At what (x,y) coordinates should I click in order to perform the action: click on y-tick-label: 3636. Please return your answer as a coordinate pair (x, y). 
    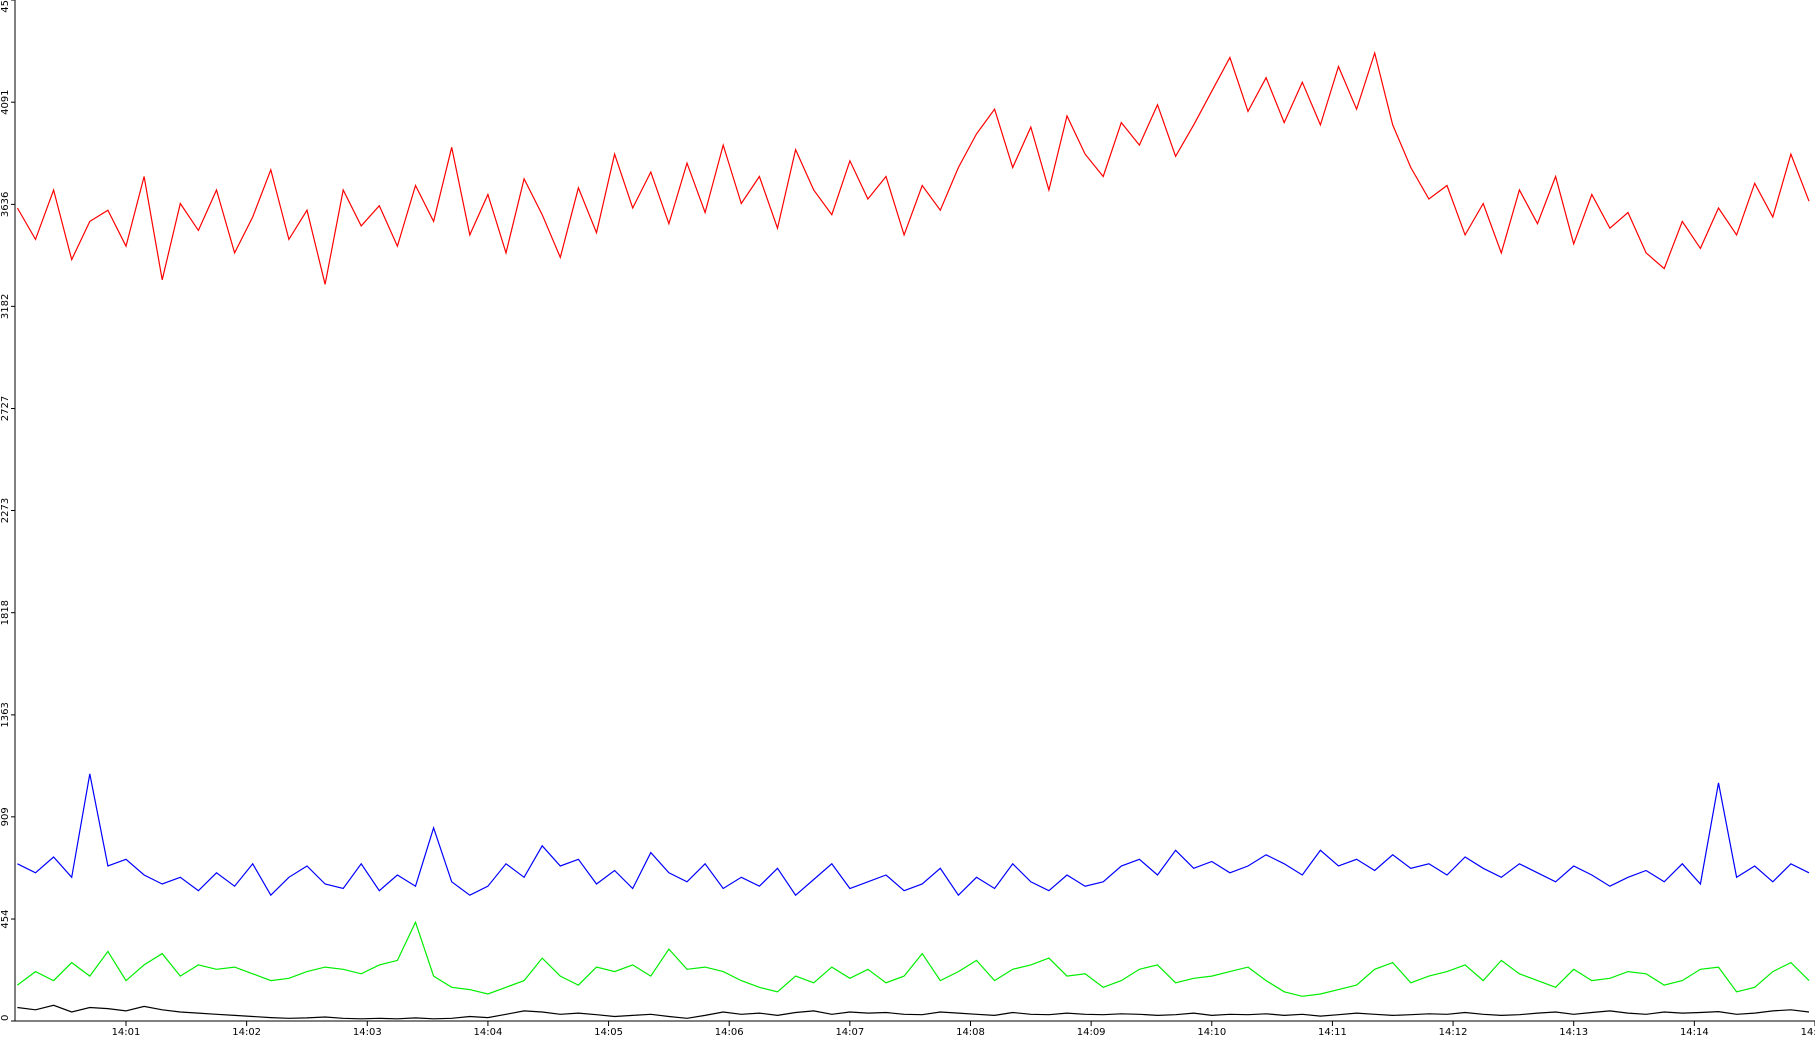
    Looking at the image, I should click on (5, 204).